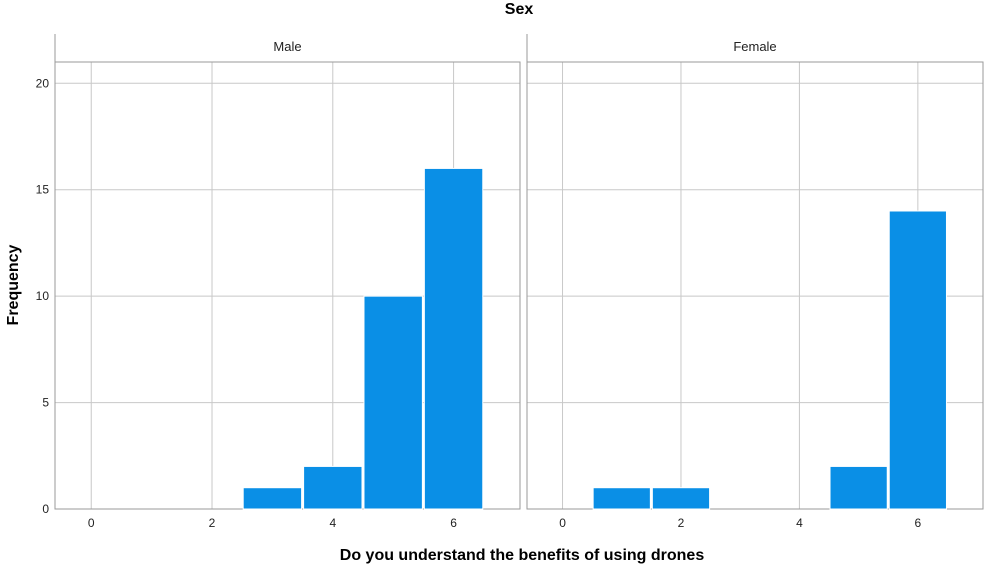  Describe the element at coordinates (43, 296) in the screenshot. I see `y-tick-label: 10` at that location.